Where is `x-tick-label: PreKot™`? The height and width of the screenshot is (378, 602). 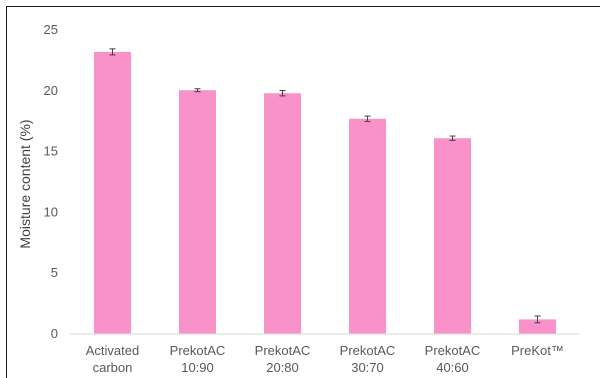
x-tick-label: PreKot™ is located at coordinates (537, 350).